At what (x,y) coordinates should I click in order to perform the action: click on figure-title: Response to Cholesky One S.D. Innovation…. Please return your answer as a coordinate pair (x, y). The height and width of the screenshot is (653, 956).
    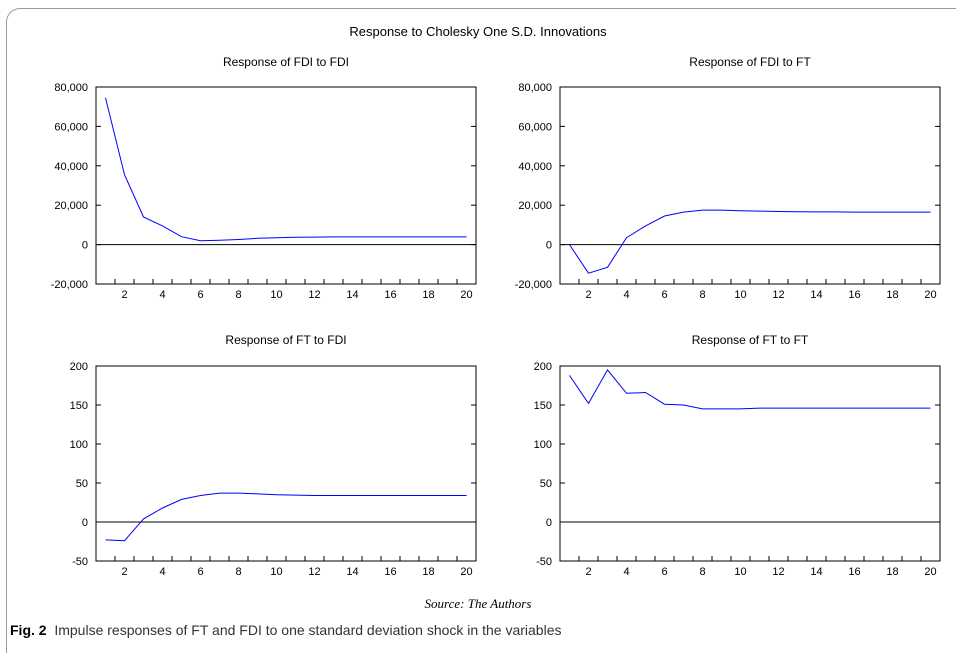
    Looking at the image, I should click on (478, 31).